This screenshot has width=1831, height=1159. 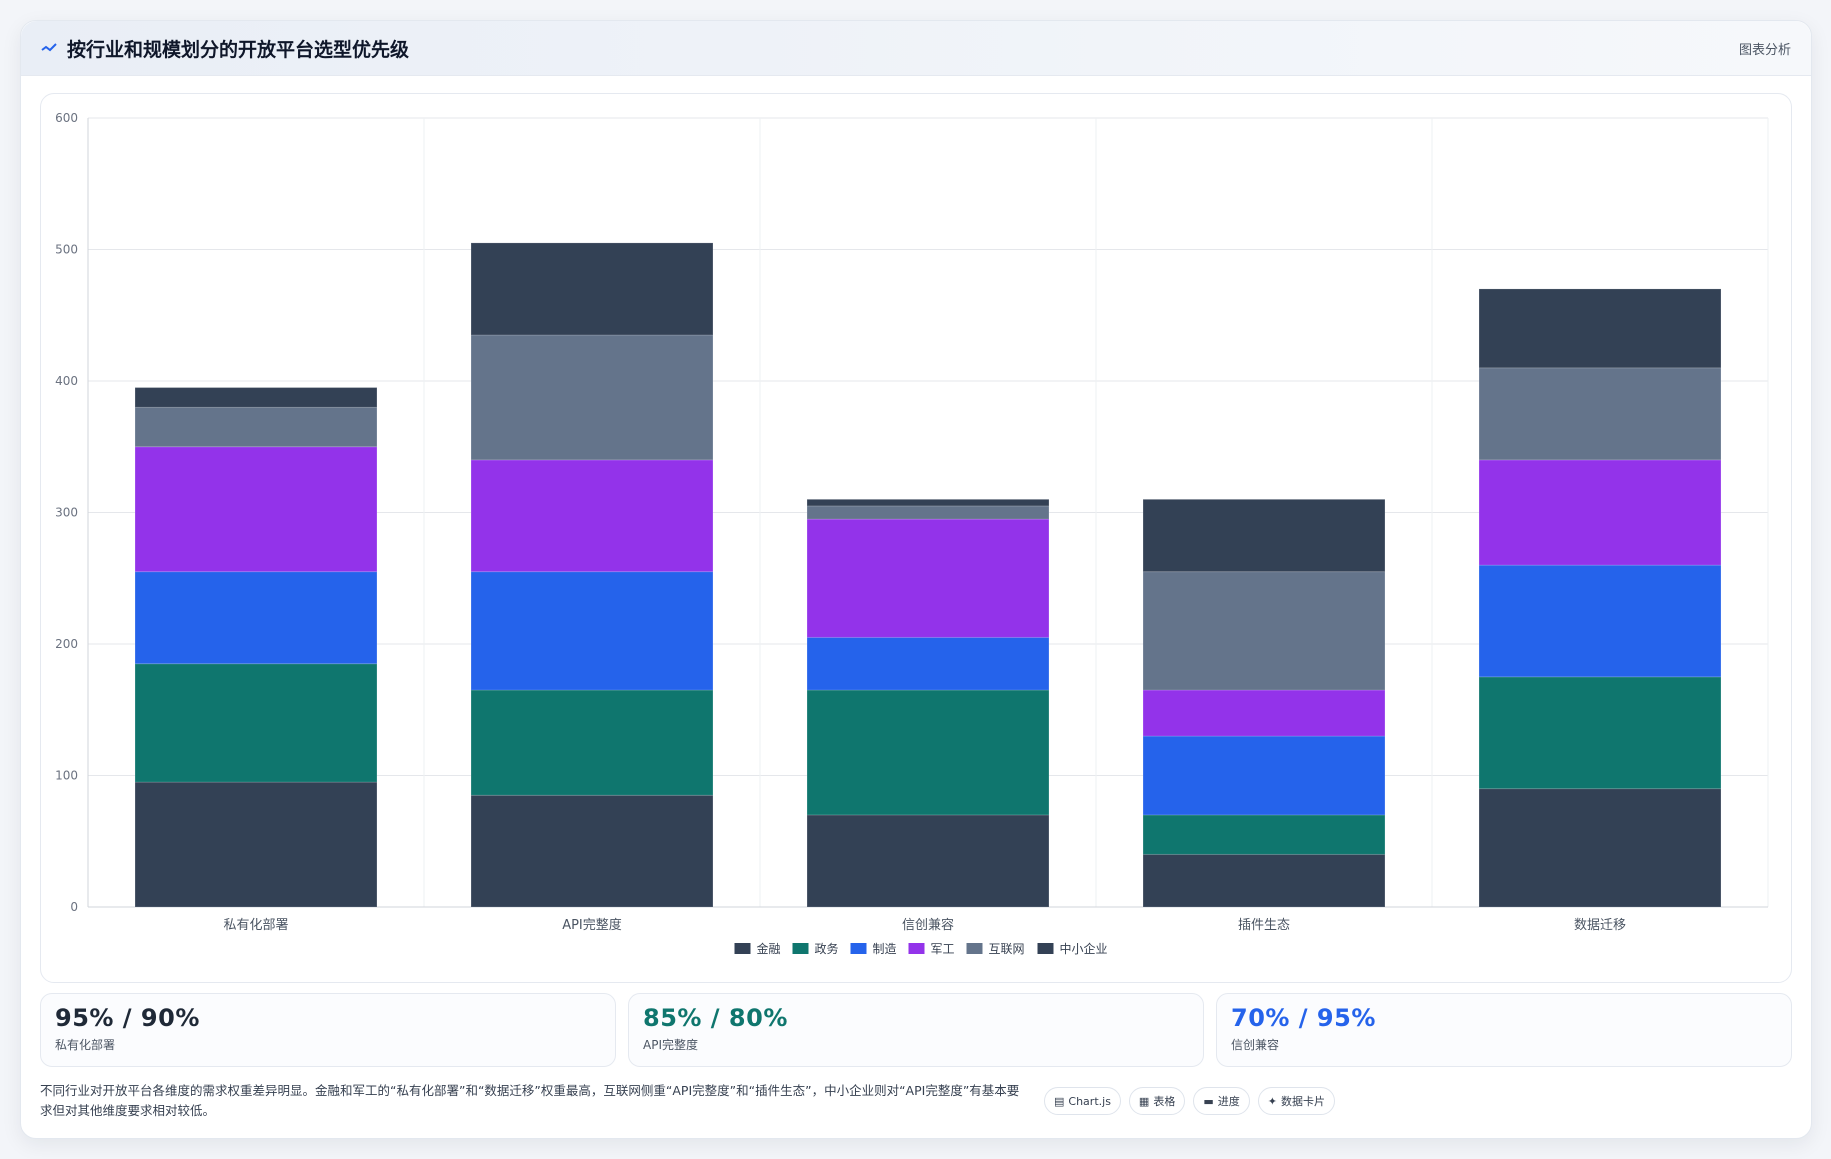 I want to click on x-tick-label: 数据迁移, so click(x=1600, y=925).